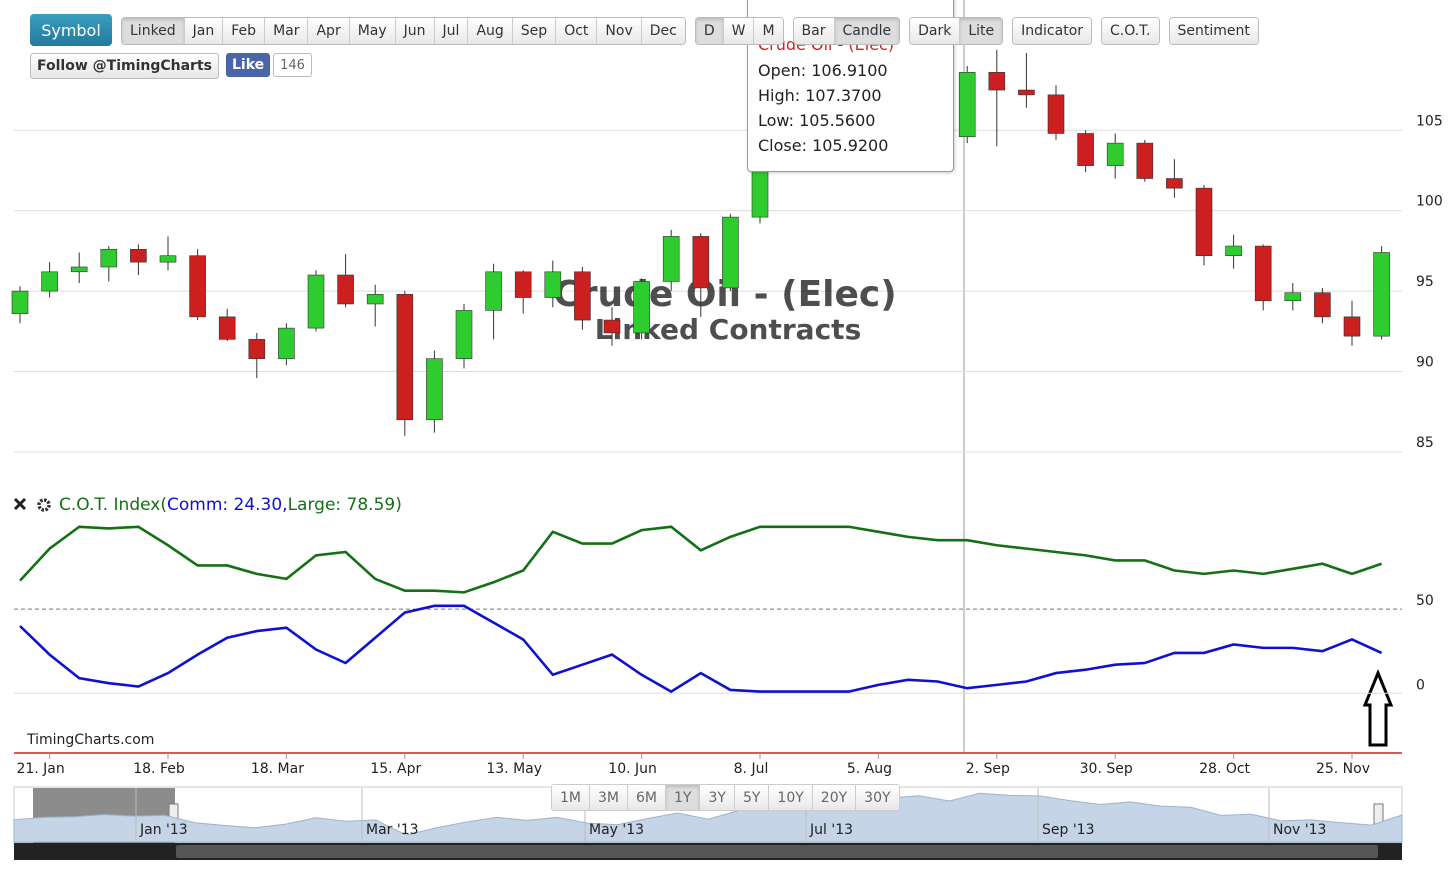 The width and height of the screenshot is (1454, 880). I want to click on like-button: Like, so click(248, 65).